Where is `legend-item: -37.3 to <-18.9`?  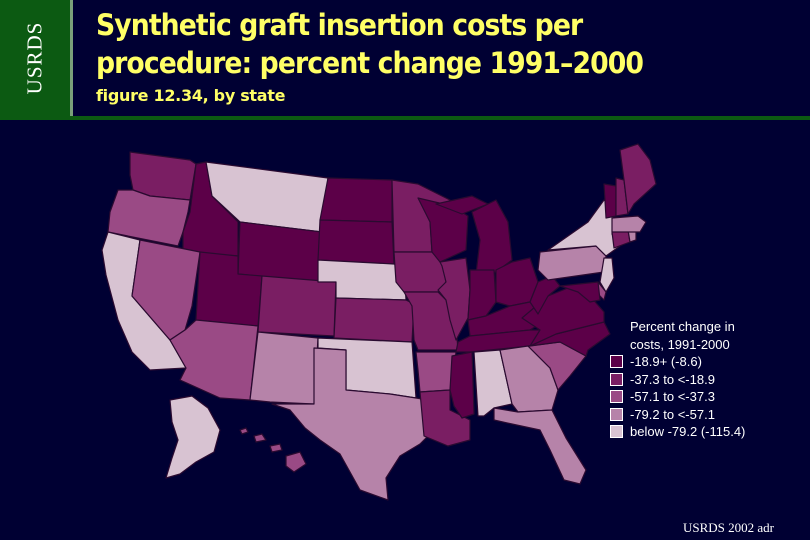 legend-item: -37.3 to <-18.9 is located at coordinates (705, 380).